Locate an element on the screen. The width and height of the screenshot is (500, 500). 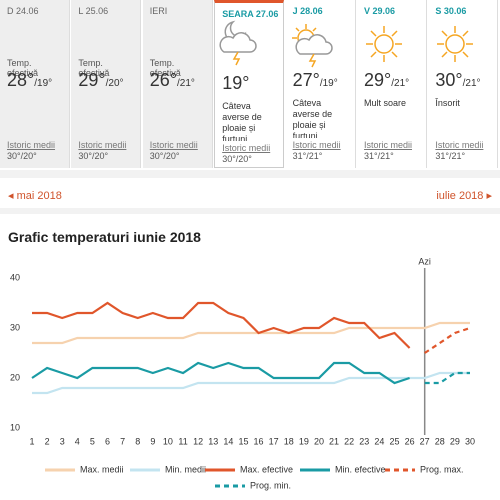
day-label: D 24.06 is located at coordinates (23, 11).